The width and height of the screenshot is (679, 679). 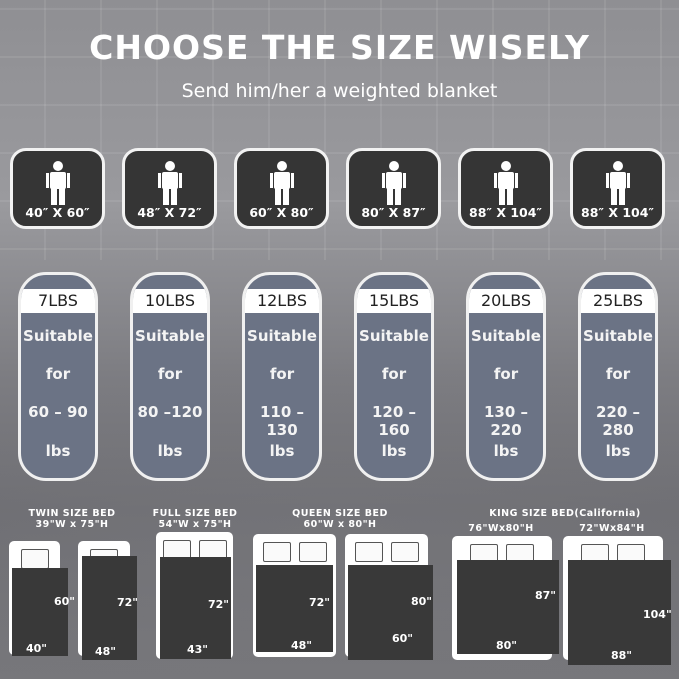 I want to click on size-card: 40″ X 60″, so click(x=57, y=188).